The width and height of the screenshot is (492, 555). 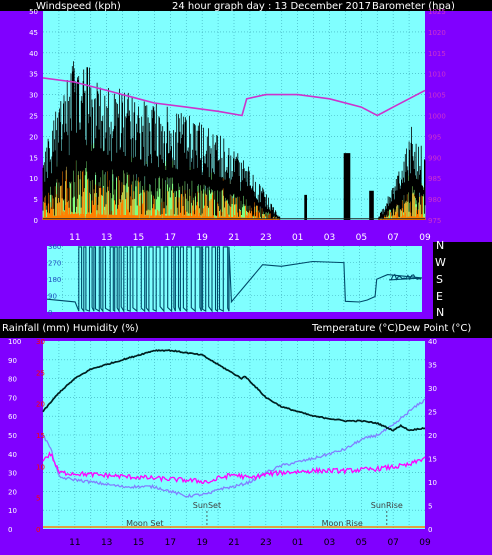 What do you see at coordinates (202, 543) in the screenshot?
I see `bottom-x-tick-label: 19` at bounding box center [202, 543].